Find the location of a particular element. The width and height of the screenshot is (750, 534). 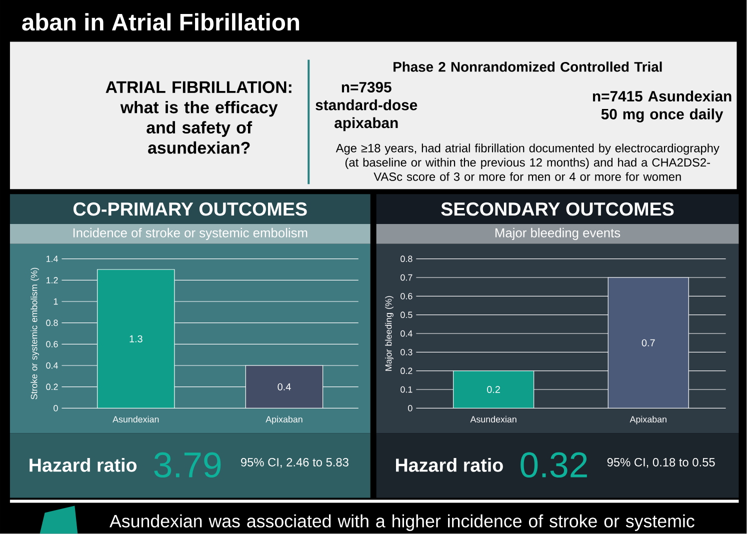

y-tick-label: 1.2 is located at coordinates (52, 280).